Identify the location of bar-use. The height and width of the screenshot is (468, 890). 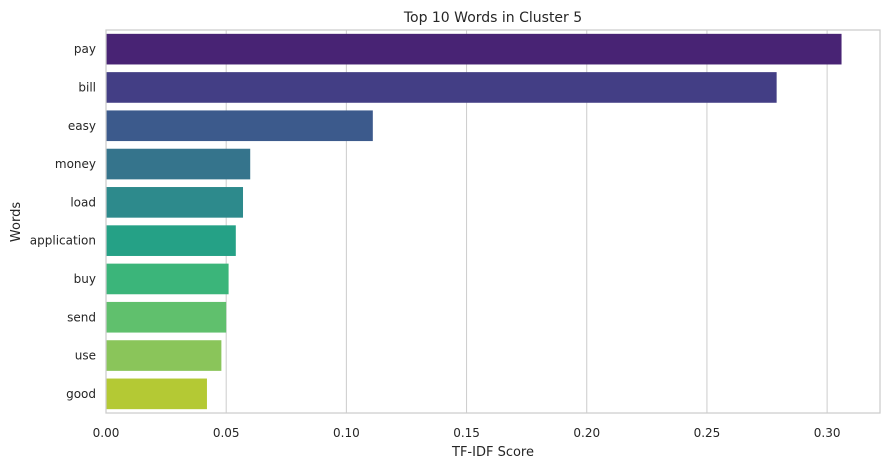
(164, 355).